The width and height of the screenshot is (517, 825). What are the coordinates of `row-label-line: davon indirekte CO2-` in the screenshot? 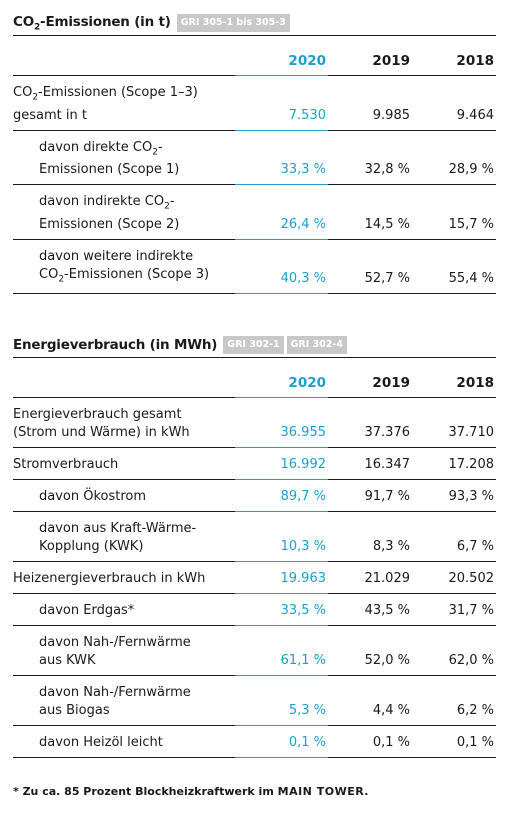 It's located at (107, 203).